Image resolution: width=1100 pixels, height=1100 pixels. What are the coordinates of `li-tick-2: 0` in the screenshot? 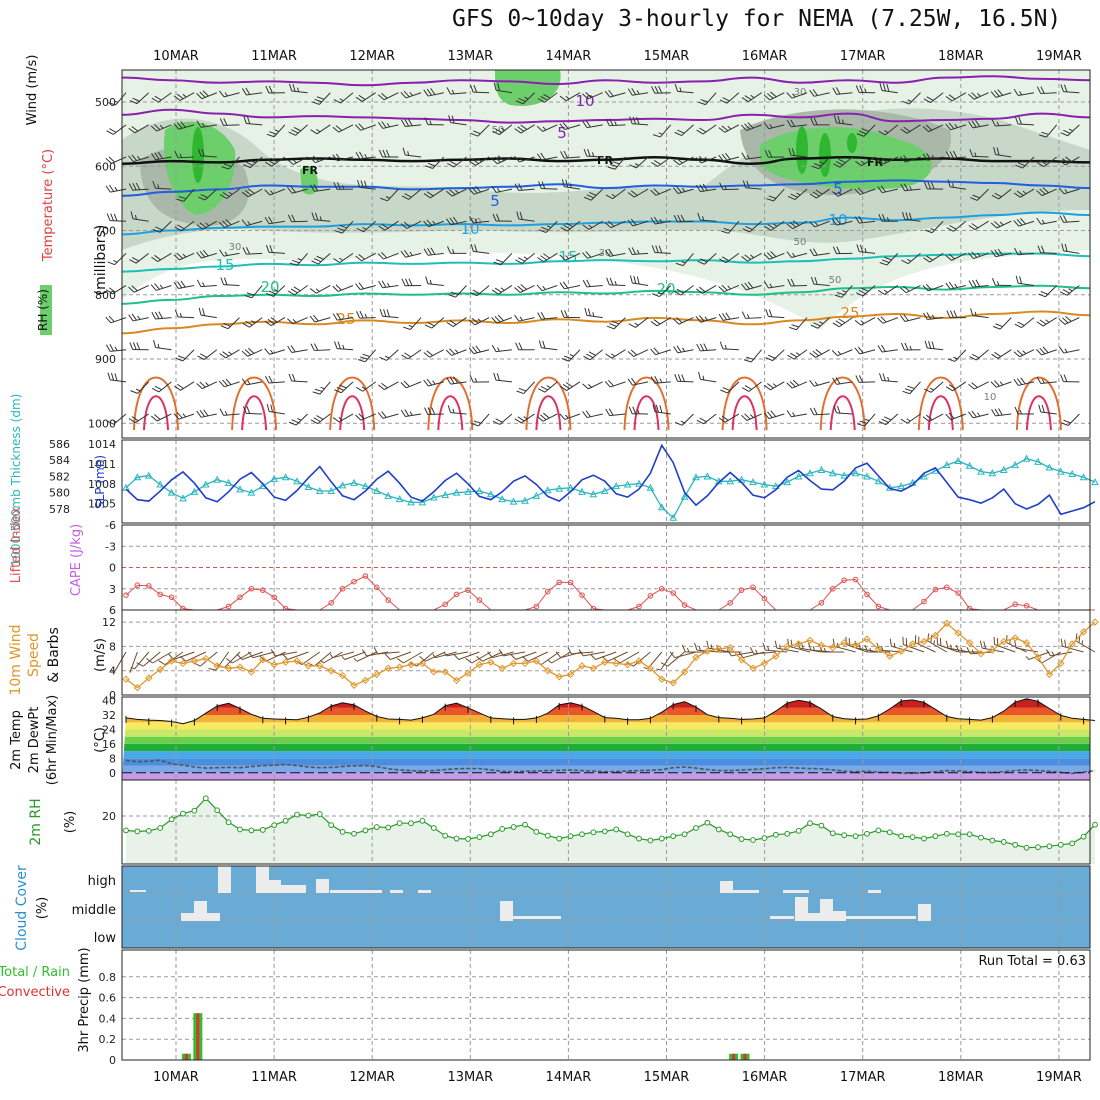 It's located at (112, 568).